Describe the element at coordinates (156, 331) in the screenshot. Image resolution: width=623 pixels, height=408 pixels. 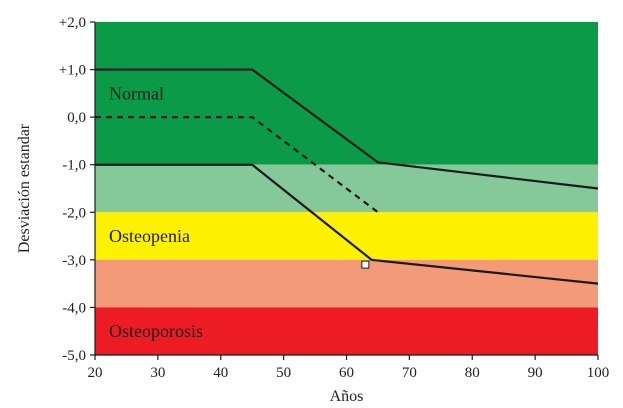
I see `zone-label-4: Osteoporosis` at that location.